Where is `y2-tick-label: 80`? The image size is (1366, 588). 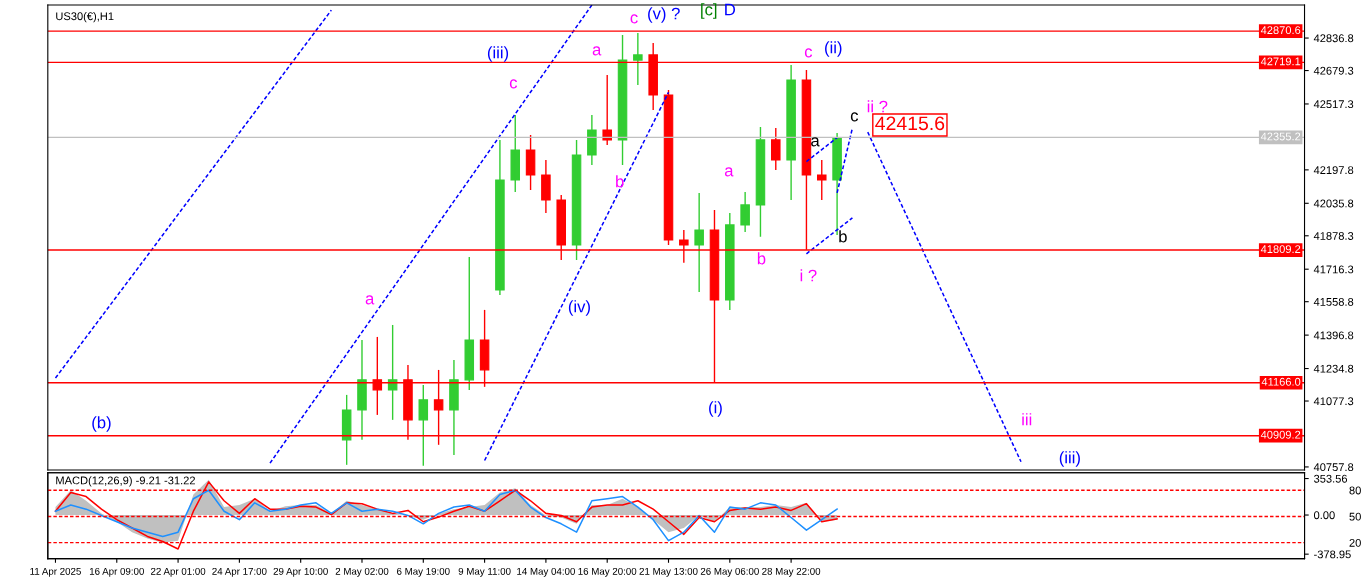
y2-tick-label: 80 is located at coordinates (1355, 490).